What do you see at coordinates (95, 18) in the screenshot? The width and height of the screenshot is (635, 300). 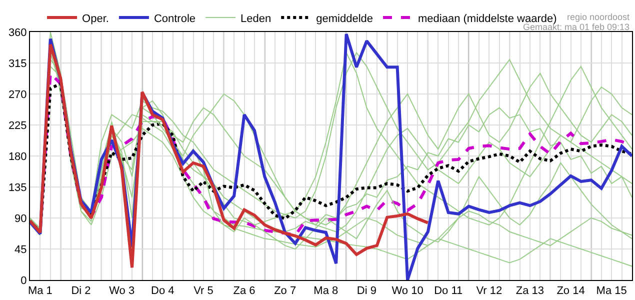 I see `legend-label: Oper.` at bounding box center [95, 18].